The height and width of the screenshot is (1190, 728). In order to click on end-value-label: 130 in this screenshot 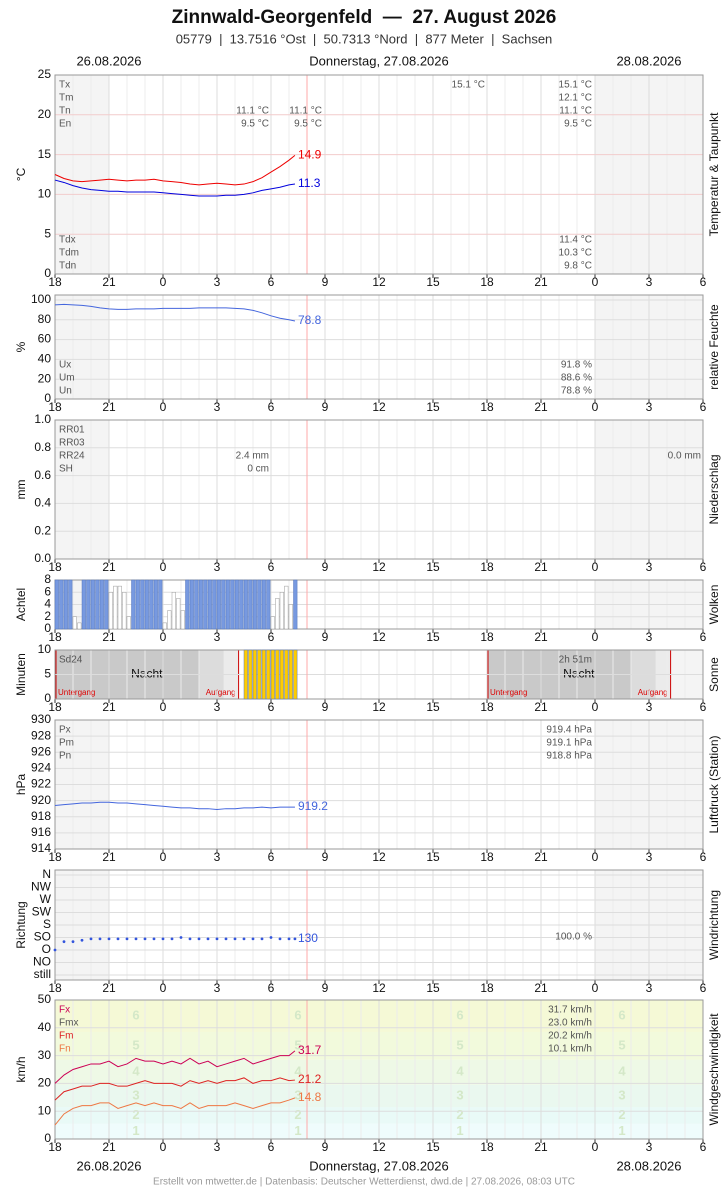, I will do `click(308, 938)`.